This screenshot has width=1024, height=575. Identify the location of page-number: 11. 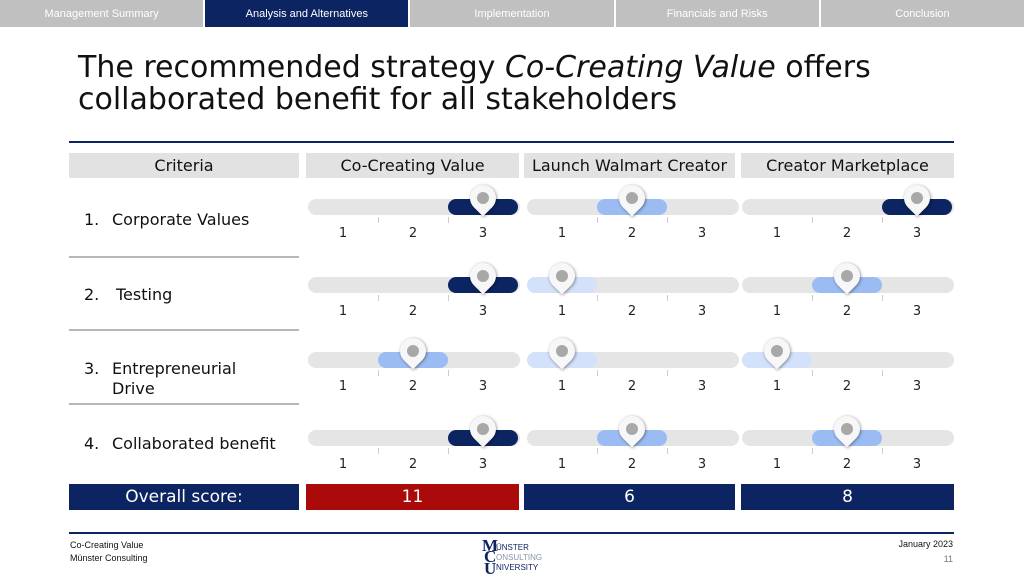
(948, 559).